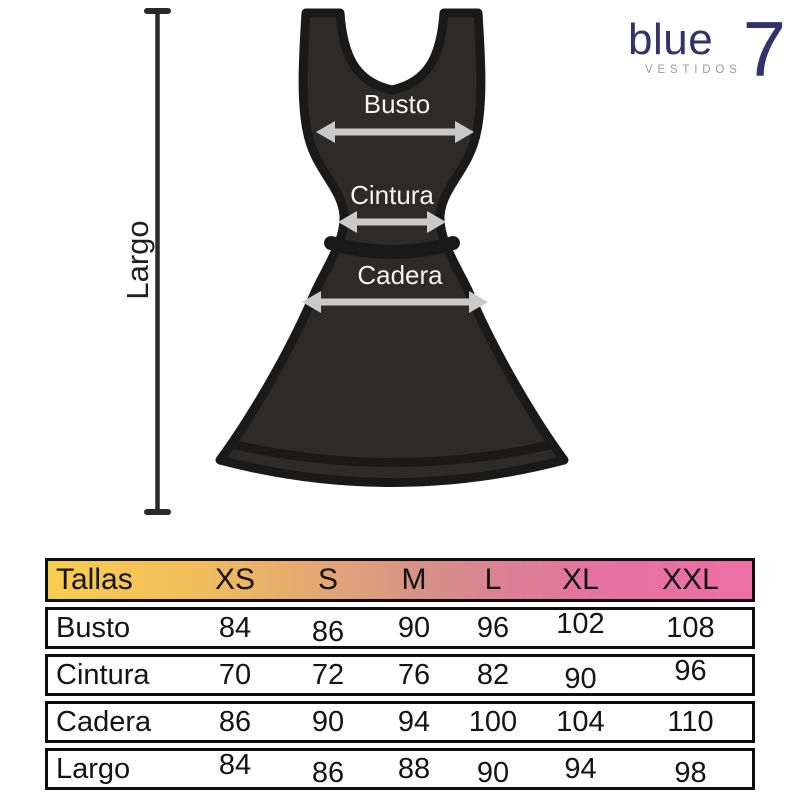 The width and height of the screenshot is (800, 800). I want to click on cell-value: 72, so click(328, 674).